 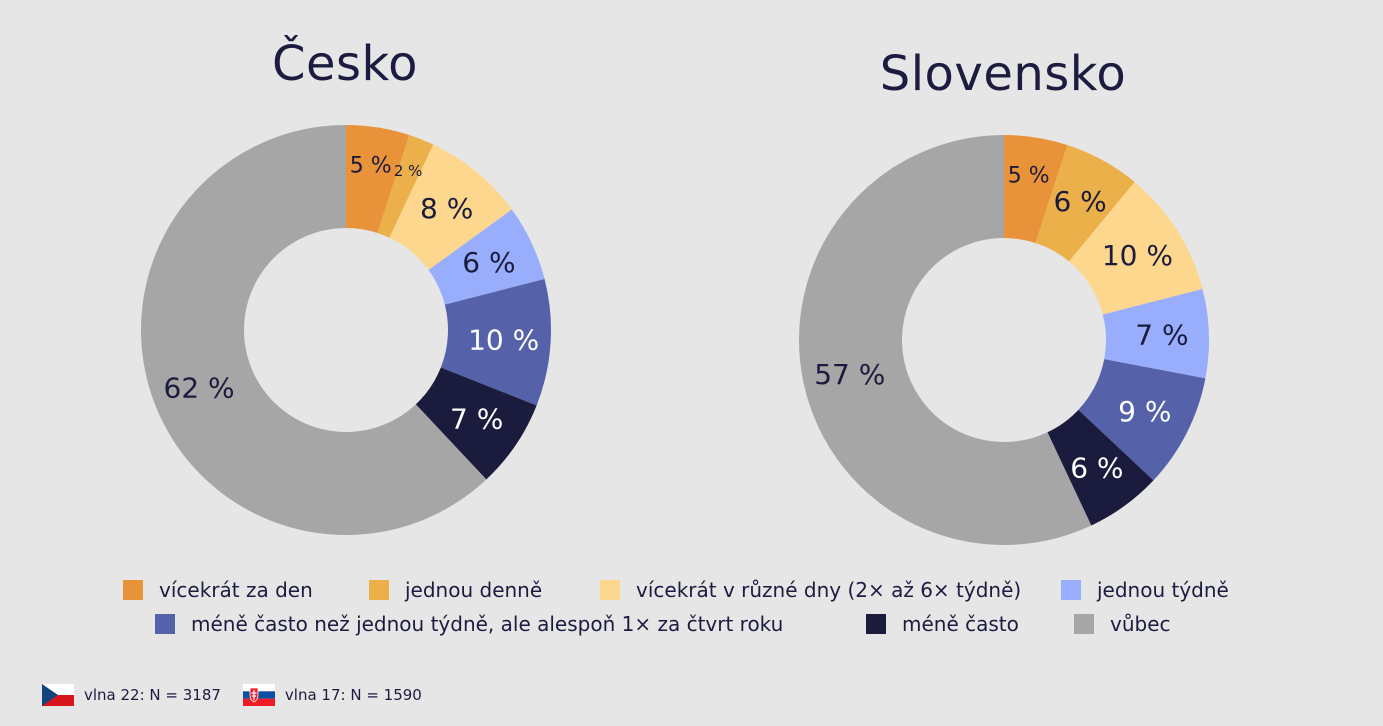 What do you see at coordinates (1096, 467) in the screenshot?
I see `data-label-mene-casto: 6 %` at bounding box center [1096, 467].